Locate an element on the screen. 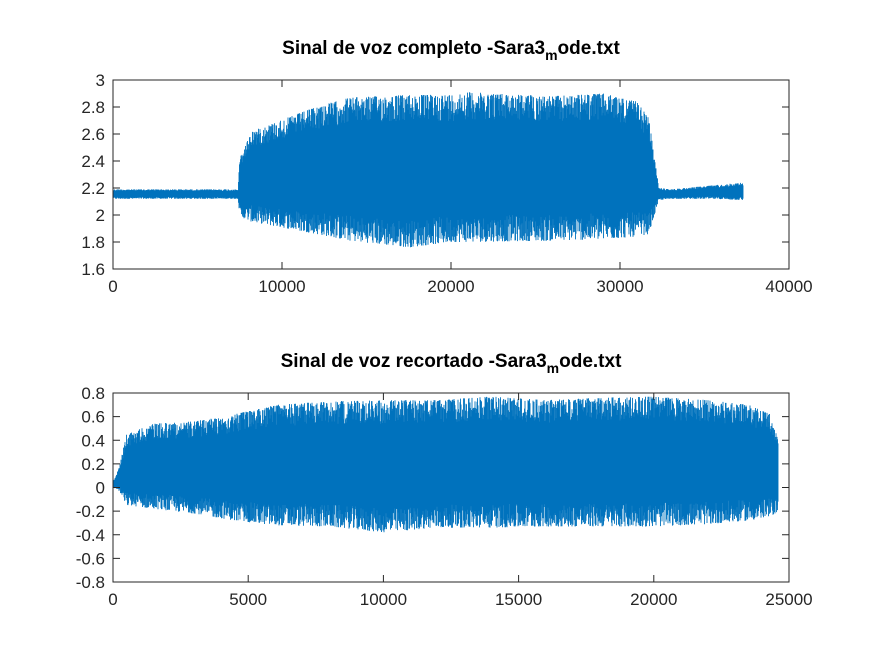  y-tick-label: -0.2 is located at coordinates (90, 511).